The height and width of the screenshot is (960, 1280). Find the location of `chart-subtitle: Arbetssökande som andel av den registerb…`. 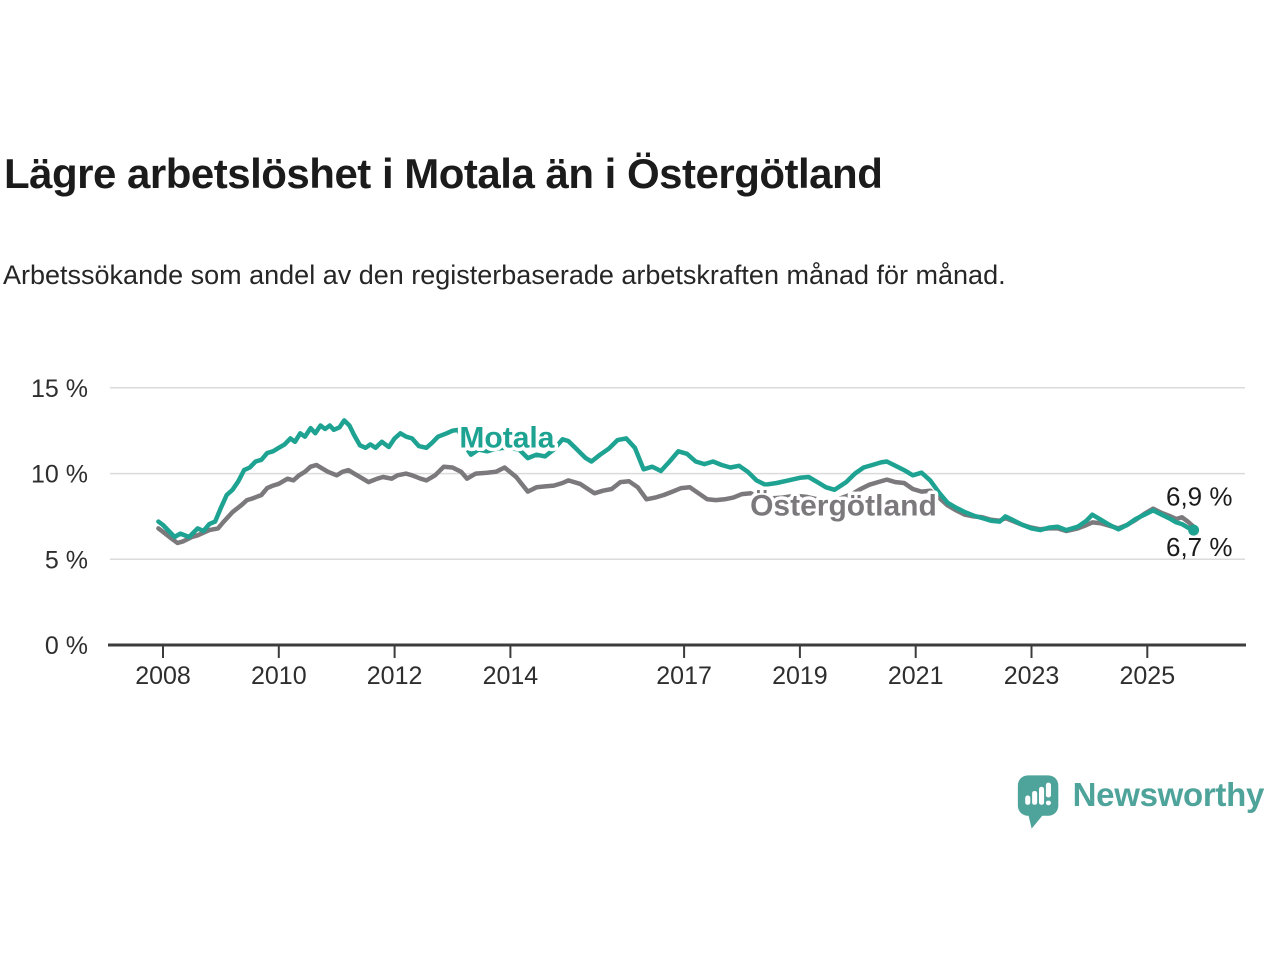

chart-subtitle: Arbetssökande som andel av den registerb… is located at coordinates (504, 275).